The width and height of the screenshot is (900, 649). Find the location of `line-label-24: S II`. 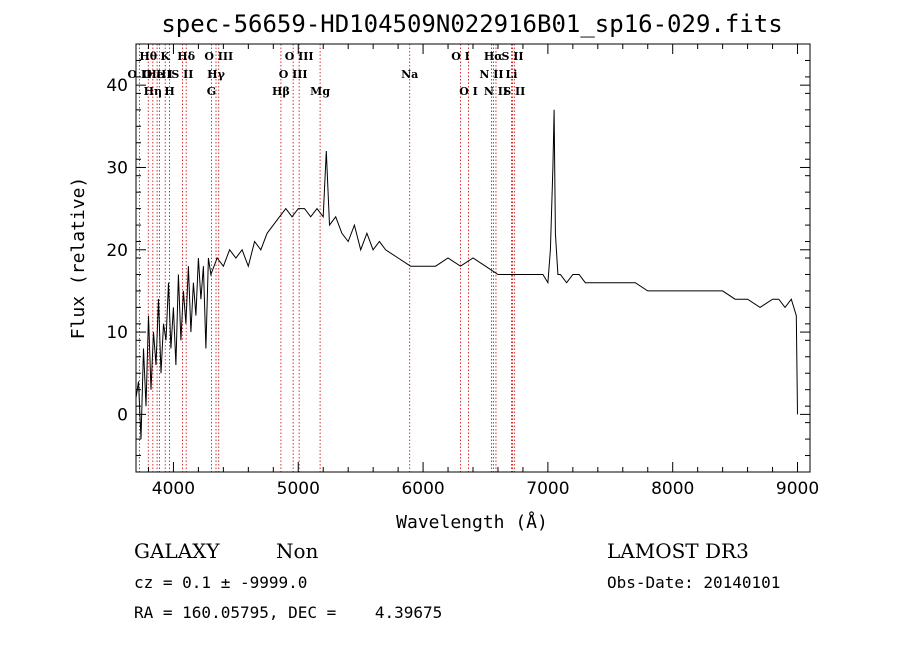

line-label-24: S II is located at coordinates (514, 91).